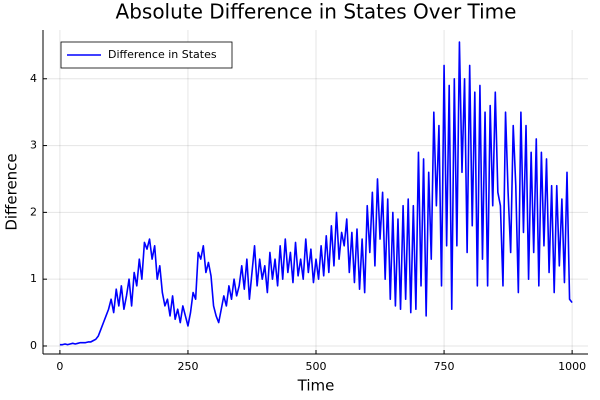 This screenshot has width=600, height=400. What do you see at coordinates (33, 145) in the screenshot?
I see `y-tick-label: 3` at bounding box center [33, 145].